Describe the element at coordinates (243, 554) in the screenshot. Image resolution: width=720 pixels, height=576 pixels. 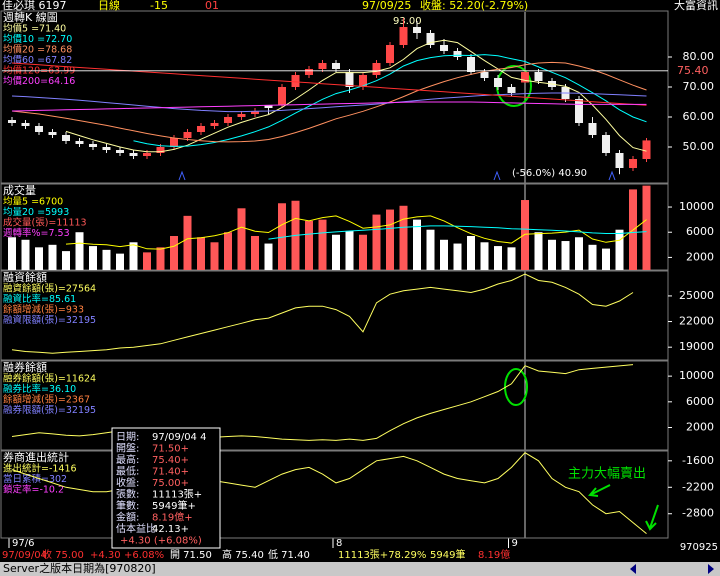
I see `footer-item: 高 75.40` at that location.